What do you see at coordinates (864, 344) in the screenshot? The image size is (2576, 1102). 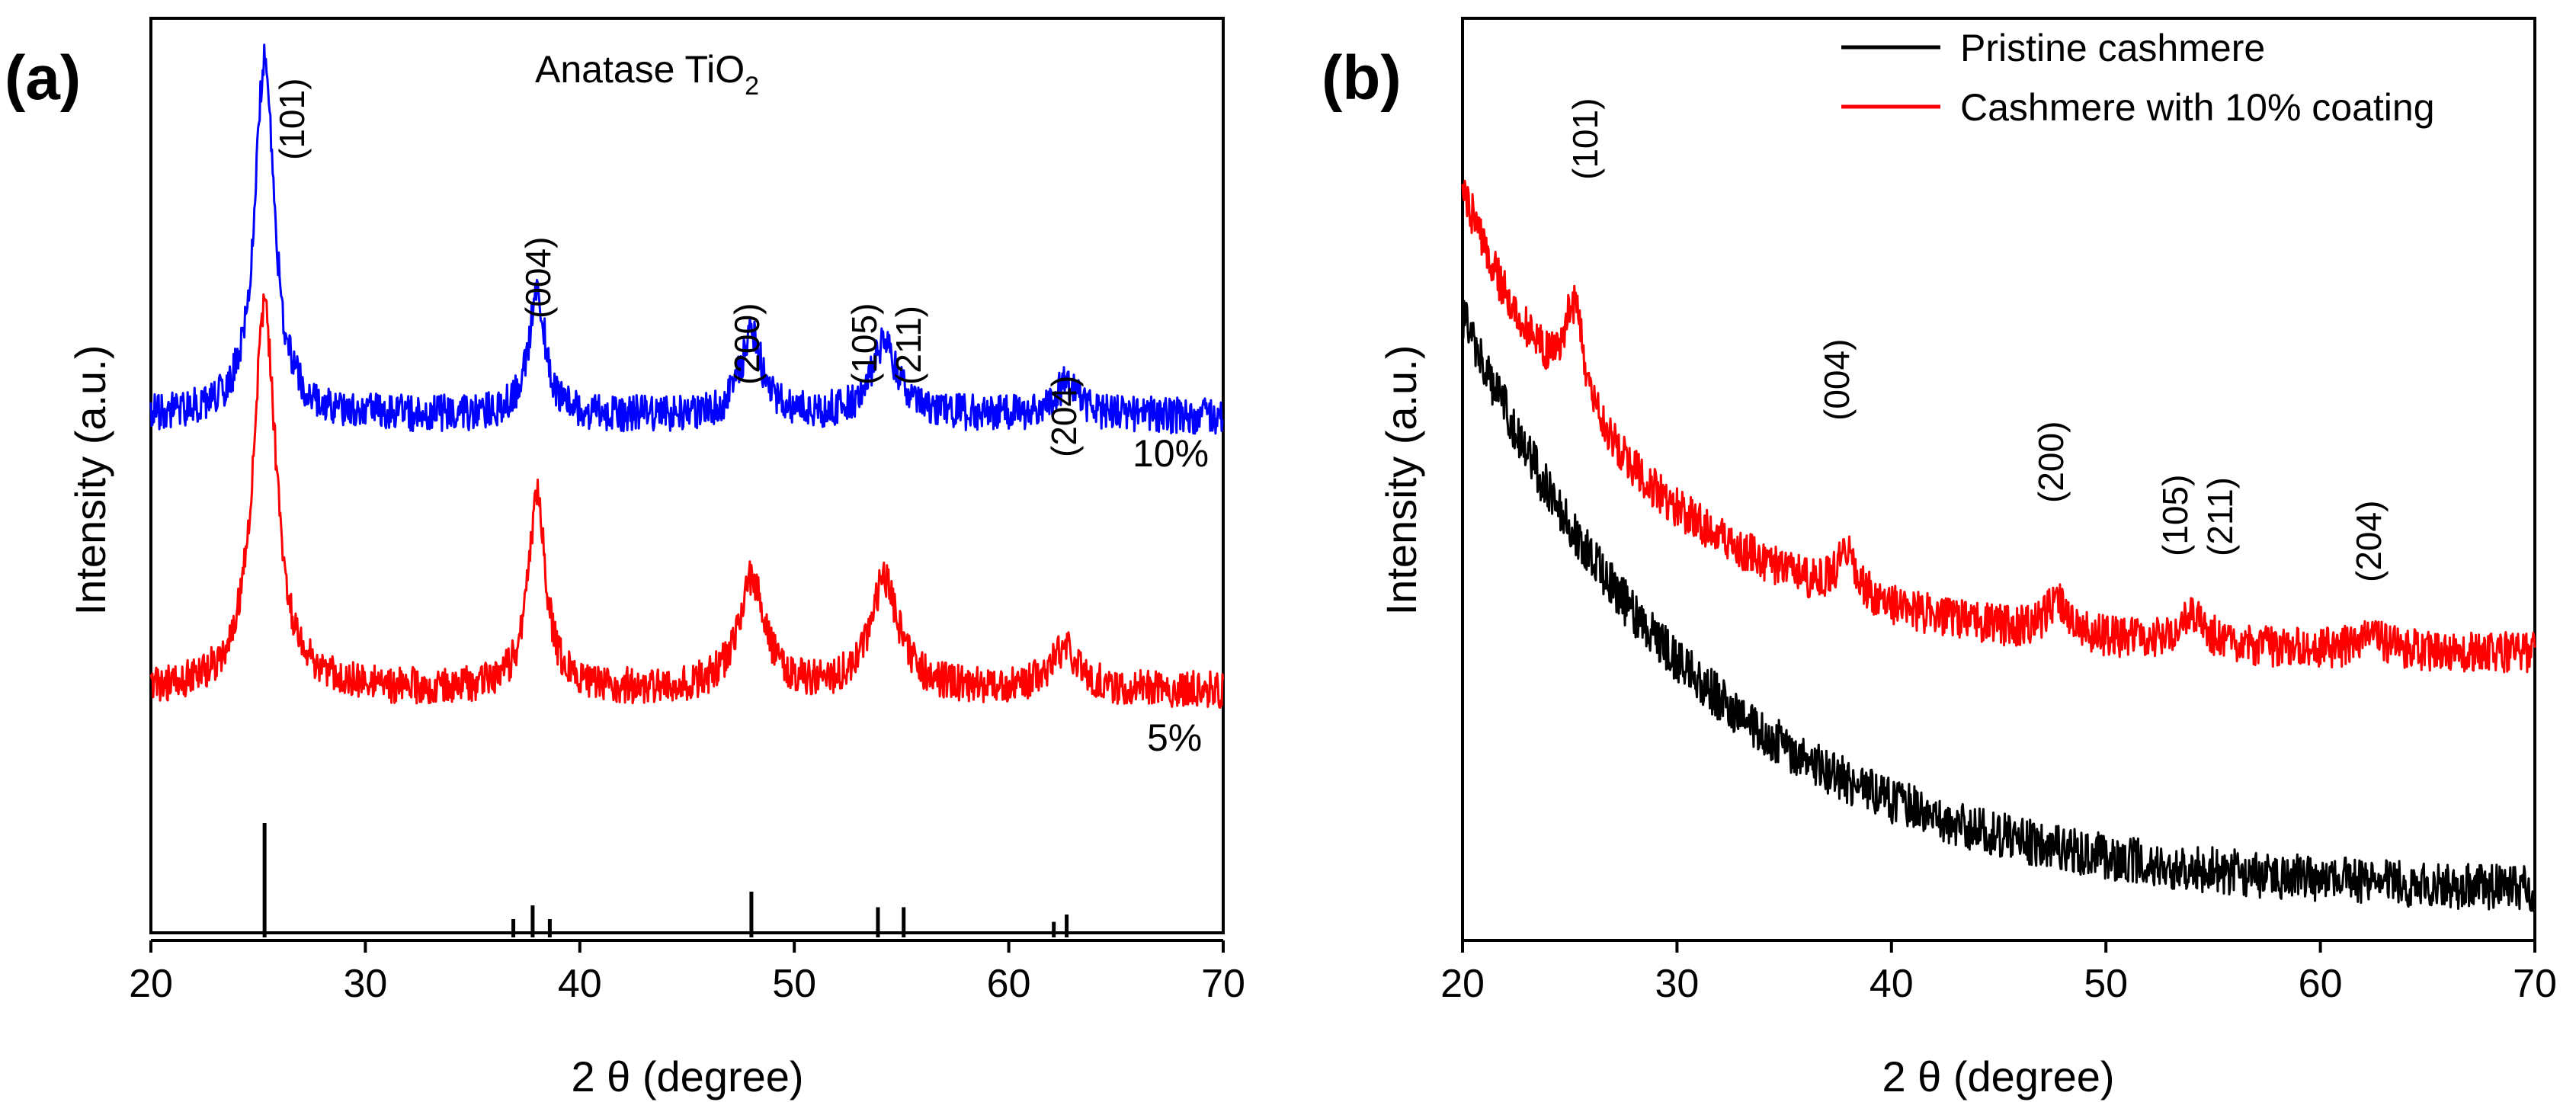 I see `a-peak-label-105: (105)` at bounding box center [864, 344].